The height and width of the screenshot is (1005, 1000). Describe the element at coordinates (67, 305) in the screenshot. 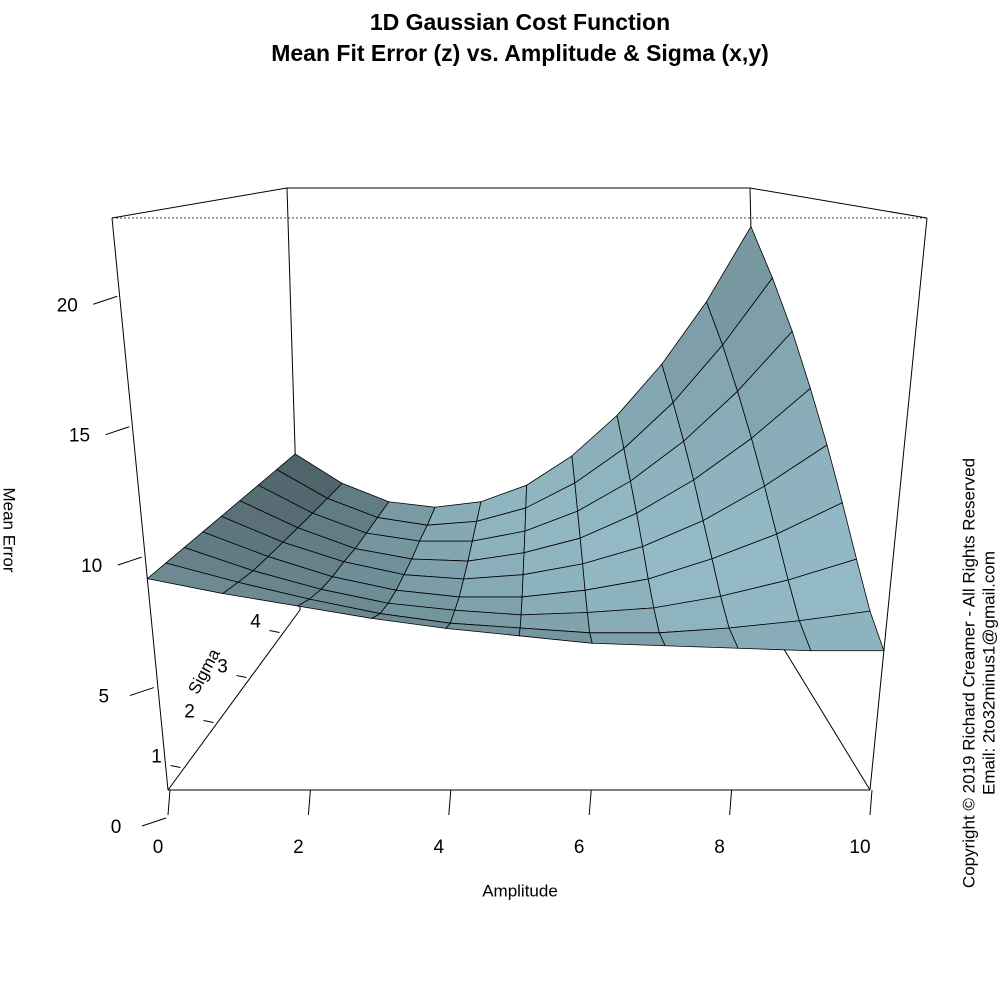

I see `z-tick-label: 20` at that location.